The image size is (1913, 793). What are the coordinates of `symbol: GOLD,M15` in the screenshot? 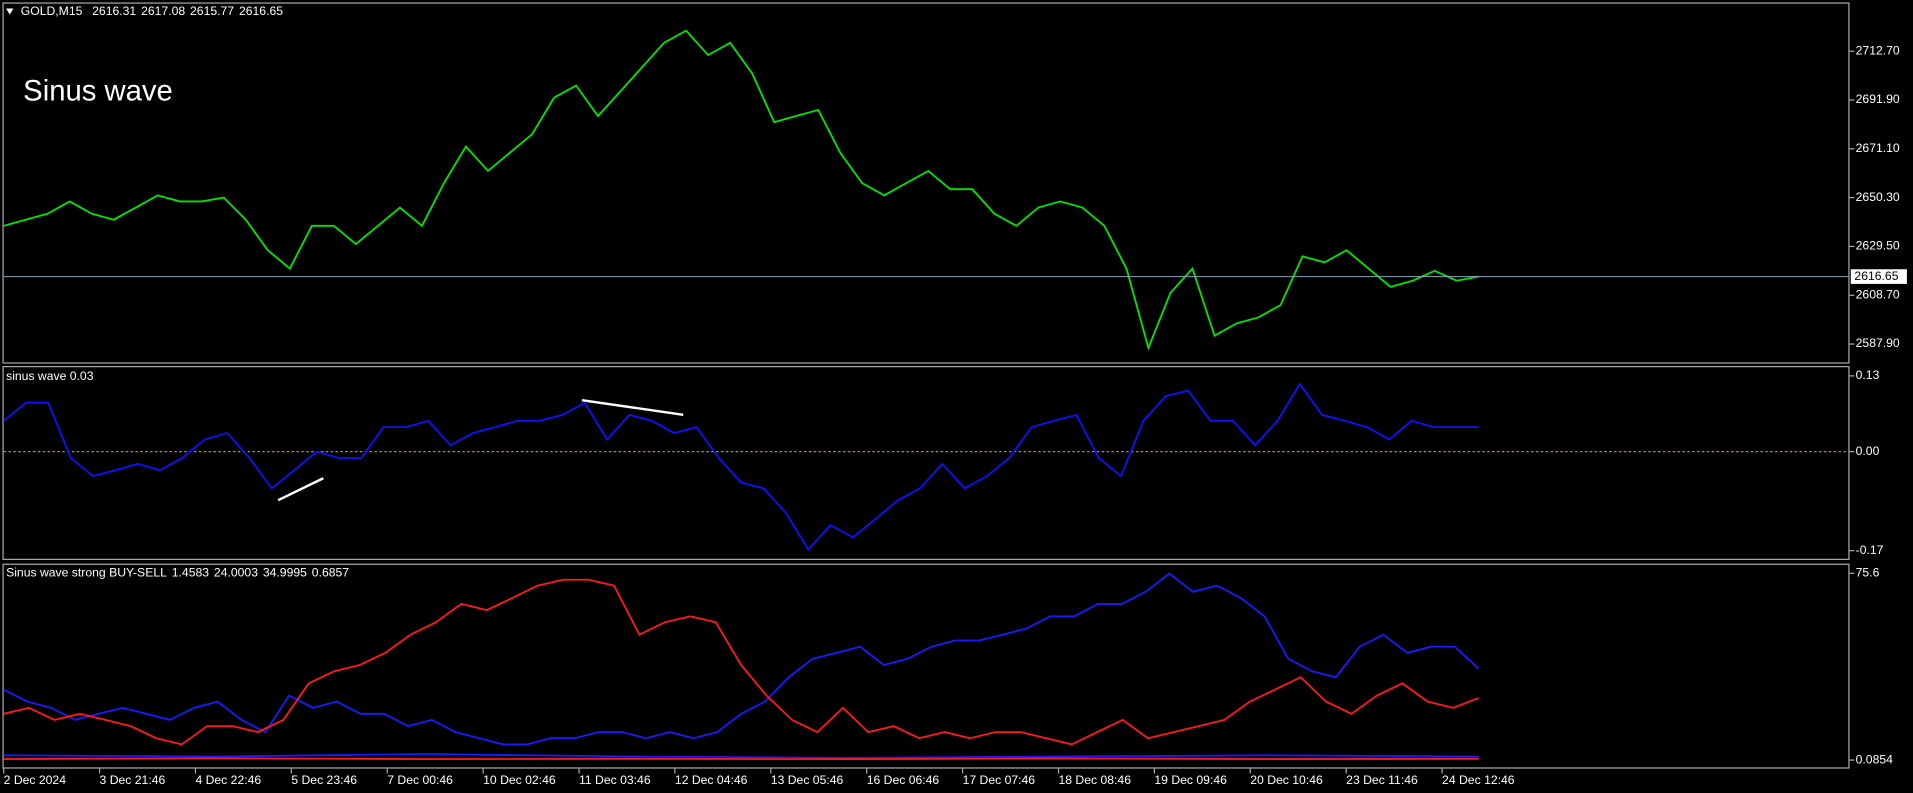 It's located at (52, 11).